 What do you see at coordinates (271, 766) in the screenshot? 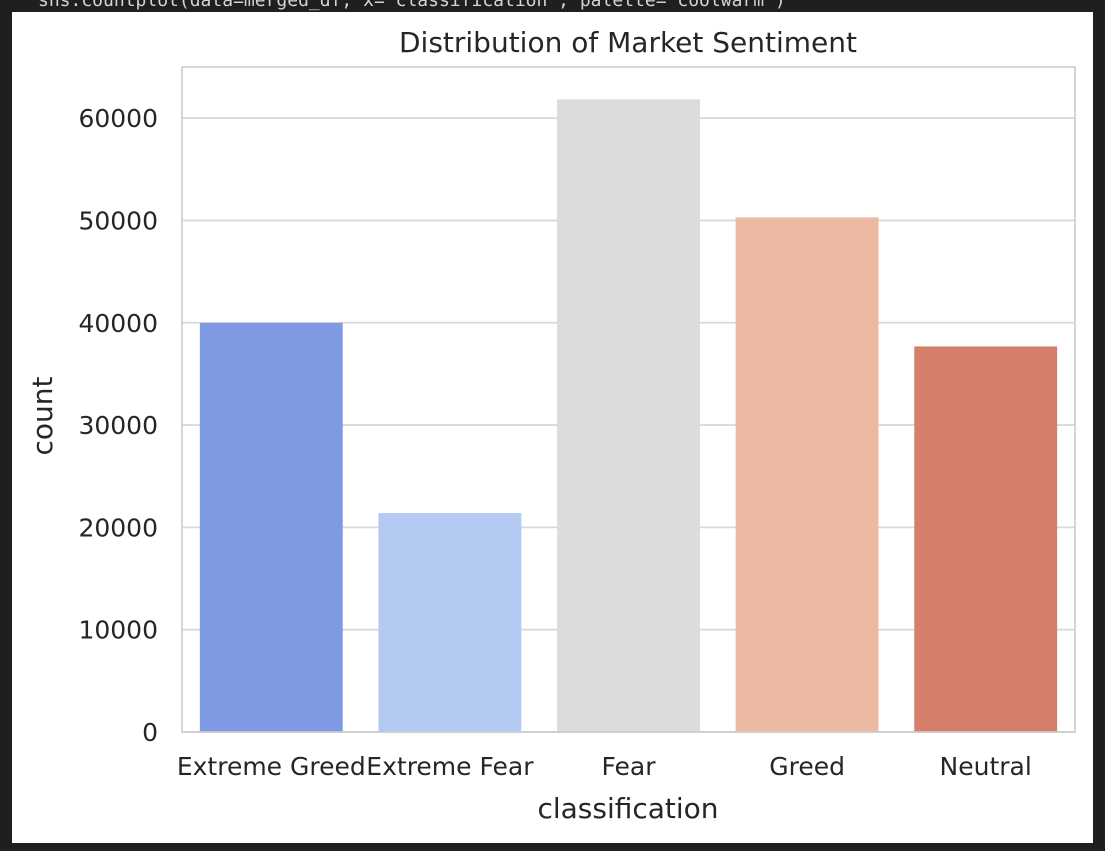
I see `x-tick-label: Extreme Greed` at bounding box center [271, 766].